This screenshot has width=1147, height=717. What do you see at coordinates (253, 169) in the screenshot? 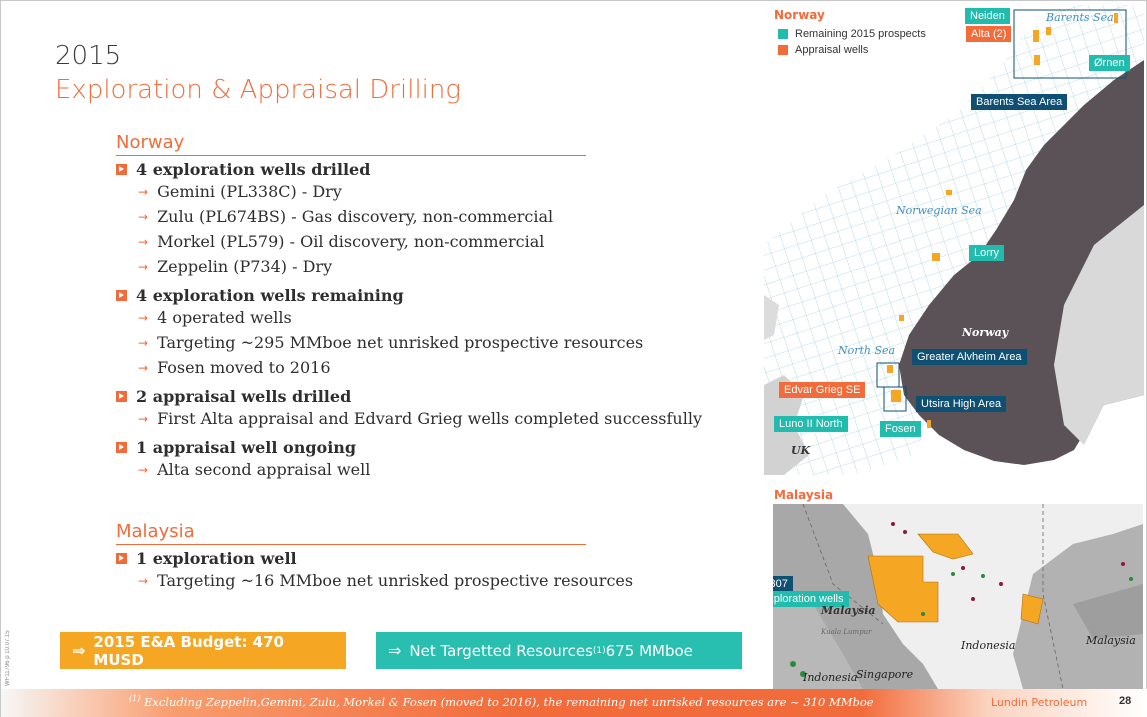
I see `bullet-text: 4 exploration wells drilled` at bounding box center [253, 169].